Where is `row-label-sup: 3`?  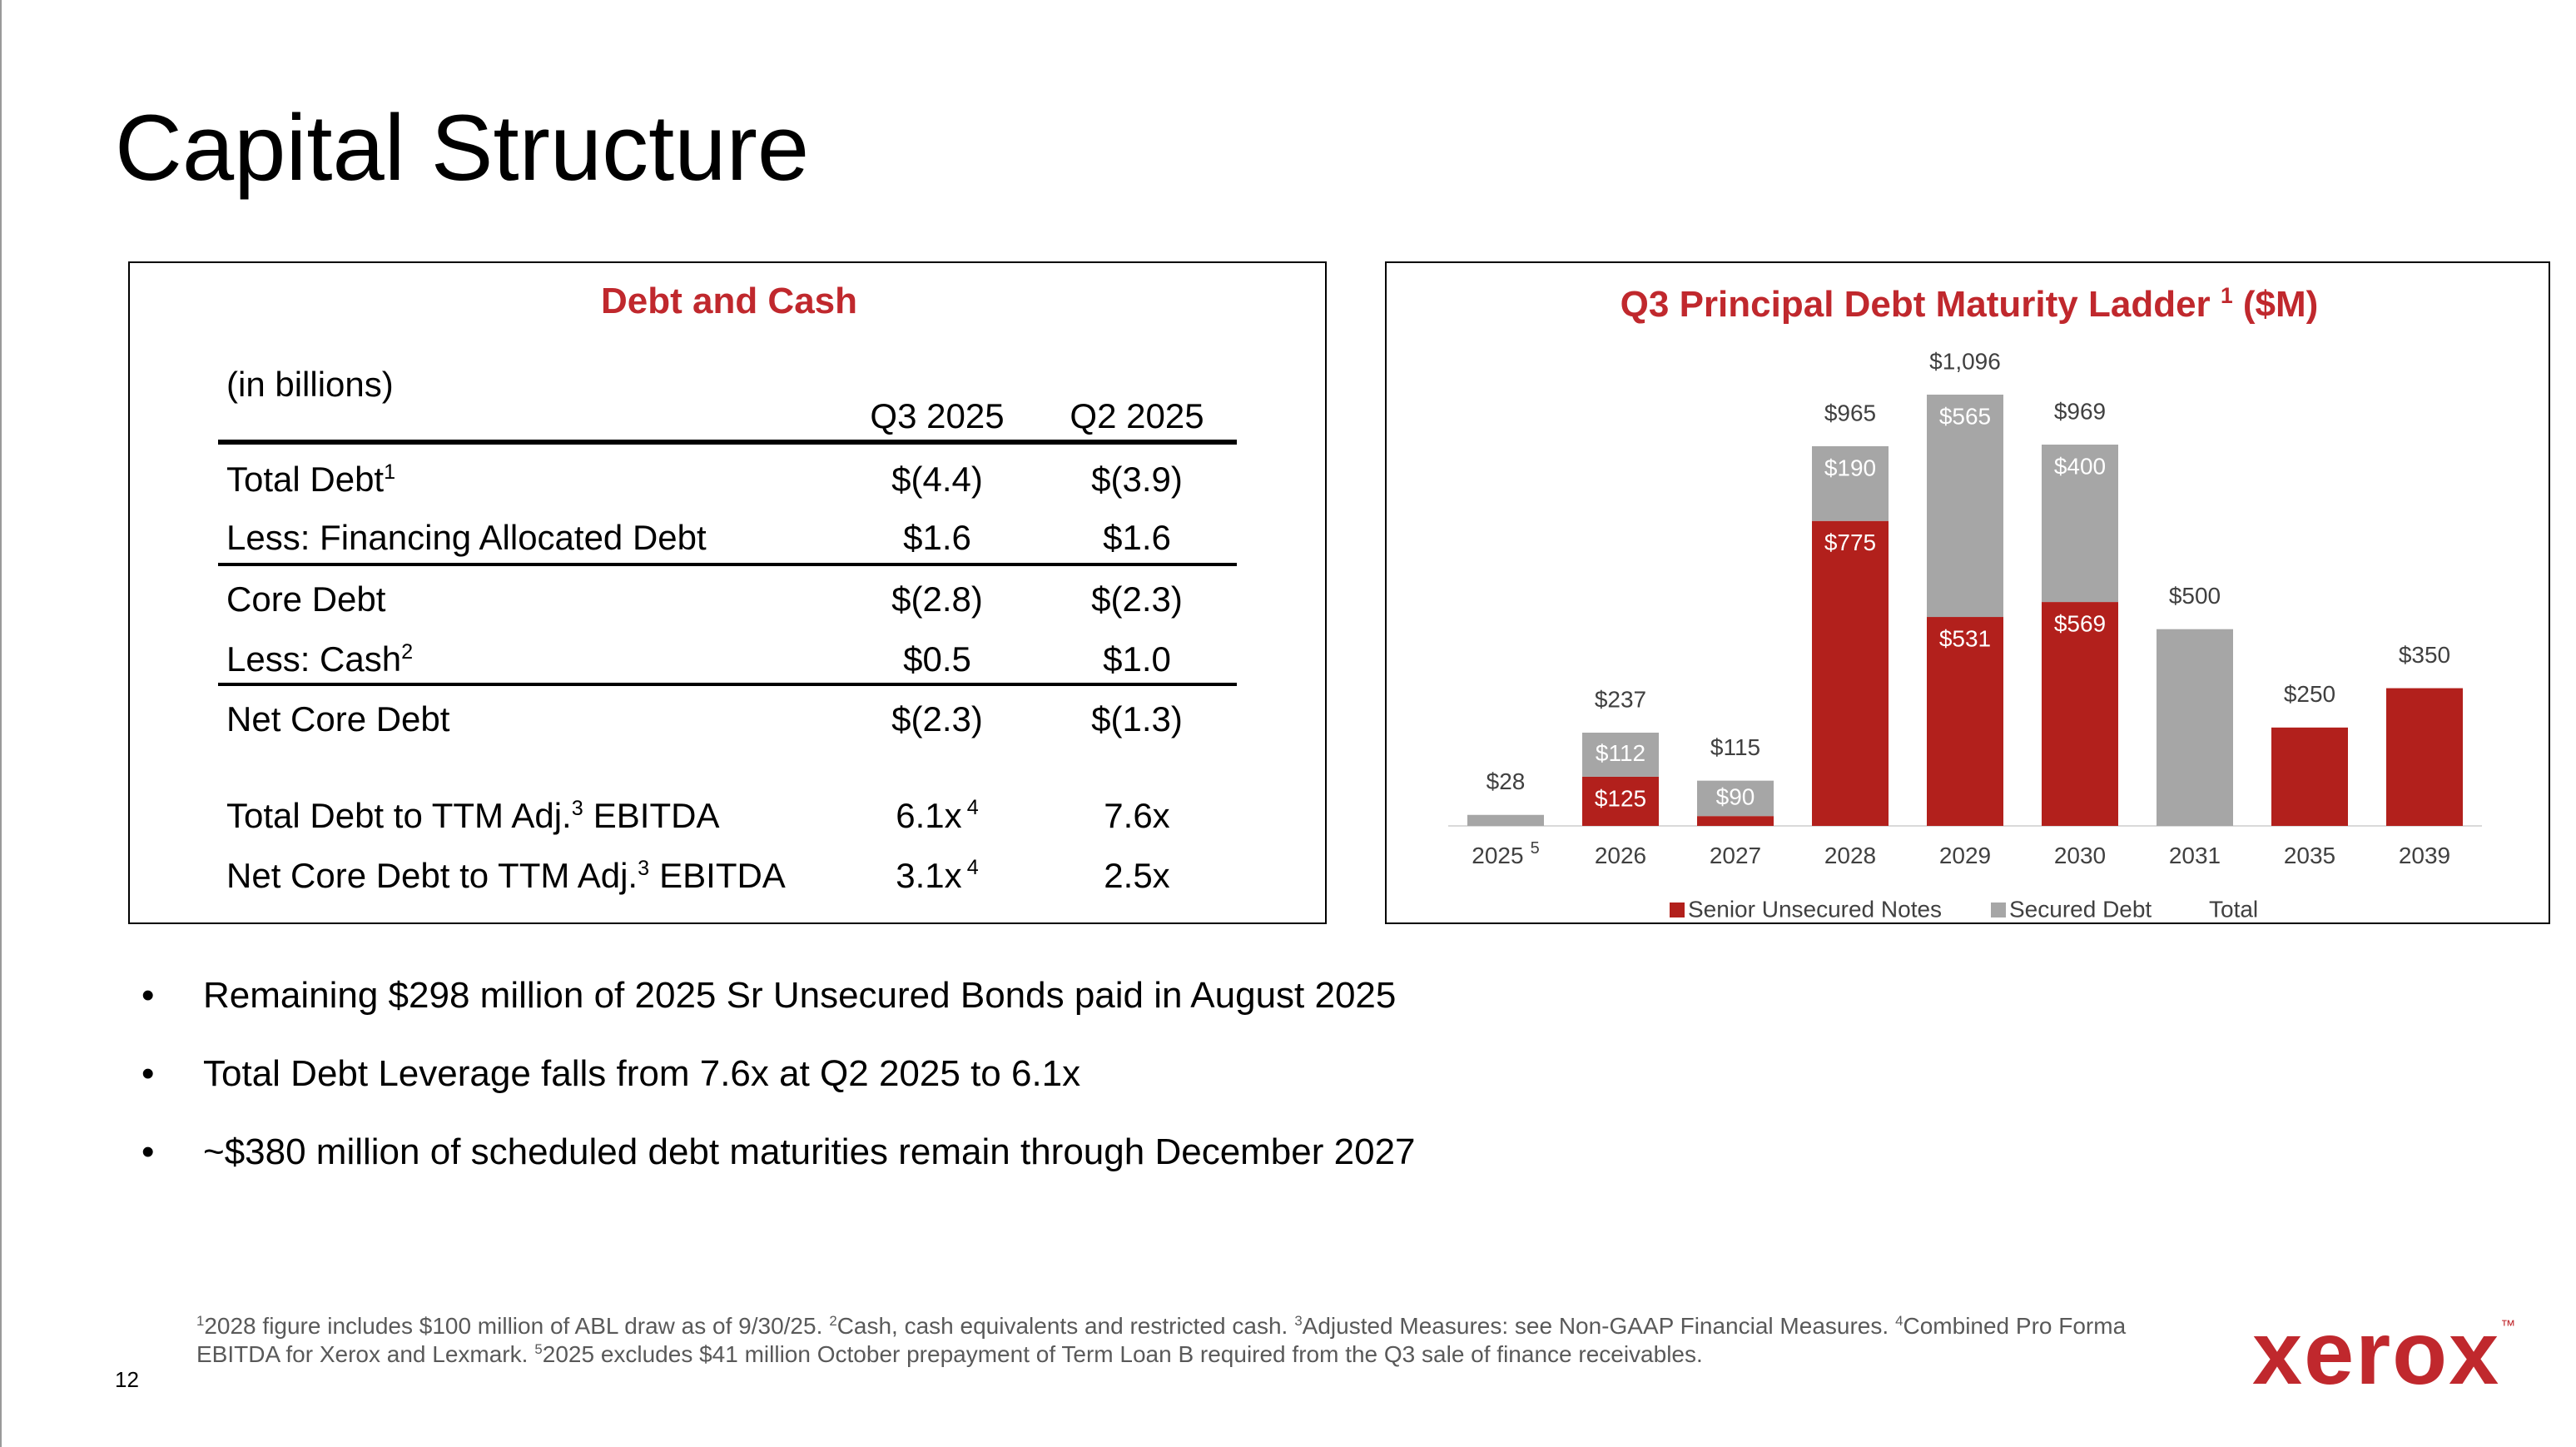 row-label-sup: 3 is located at coordinates (644, 868).